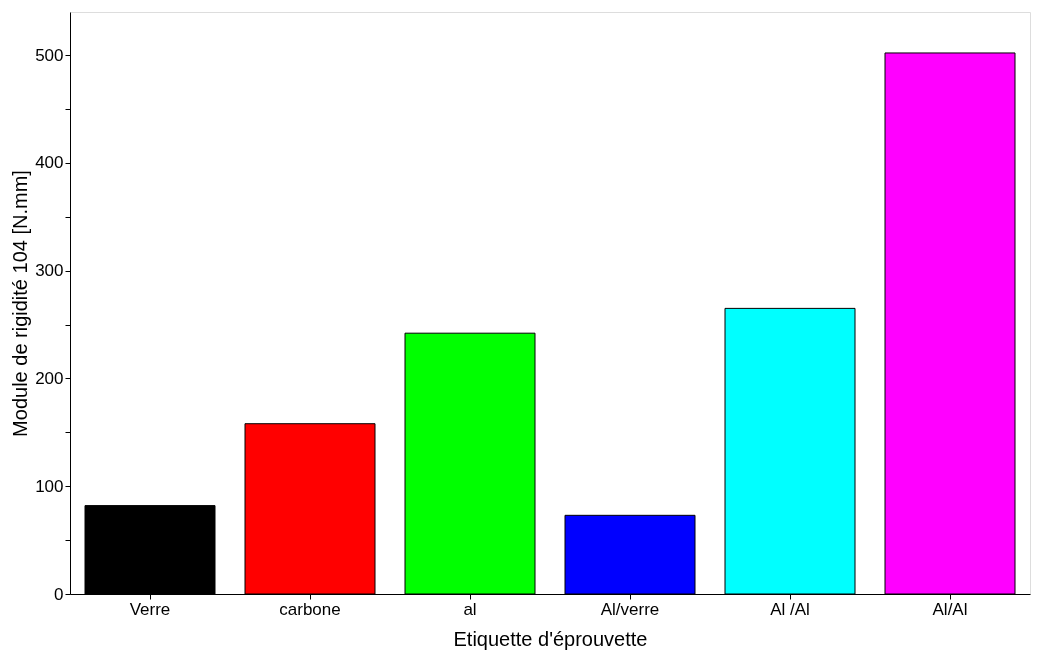 Image resolution: width=1040 pixels, height=659 pixels. What do you see at coordinates (310, 609) in the screenshot?
I see `x-tick-label: carbone` at bounding box center [310, 609].